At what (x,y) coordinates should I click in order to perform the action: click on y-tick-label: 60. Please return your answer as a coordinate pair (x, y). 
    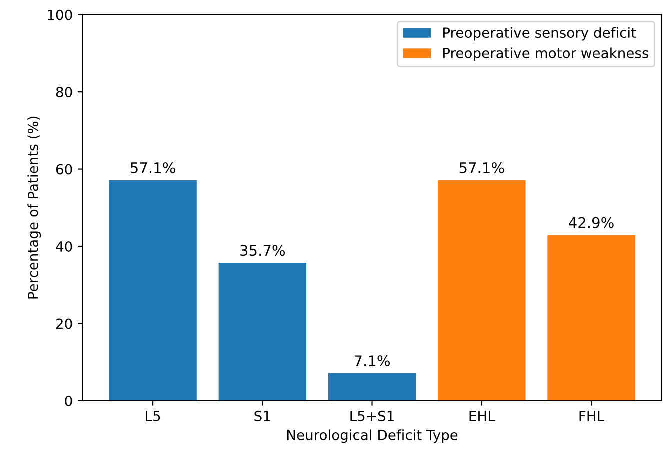
    Looking at the image, I should click on (64, 169).